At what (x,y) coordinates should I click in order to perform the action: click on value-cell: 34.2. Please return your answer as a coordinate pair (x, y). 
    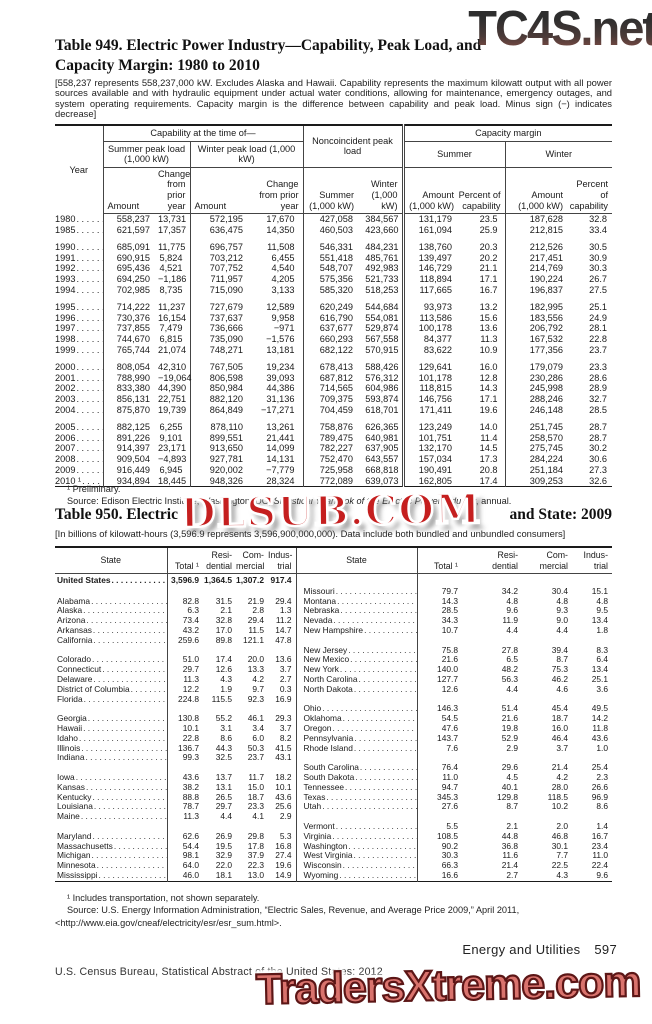
    Looking at the image, I should click on (509, 590).